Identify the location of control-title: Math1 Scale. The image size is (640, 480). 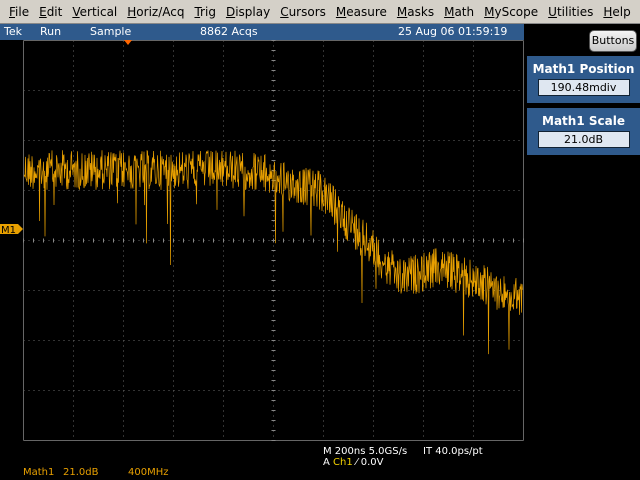
(583, 121).